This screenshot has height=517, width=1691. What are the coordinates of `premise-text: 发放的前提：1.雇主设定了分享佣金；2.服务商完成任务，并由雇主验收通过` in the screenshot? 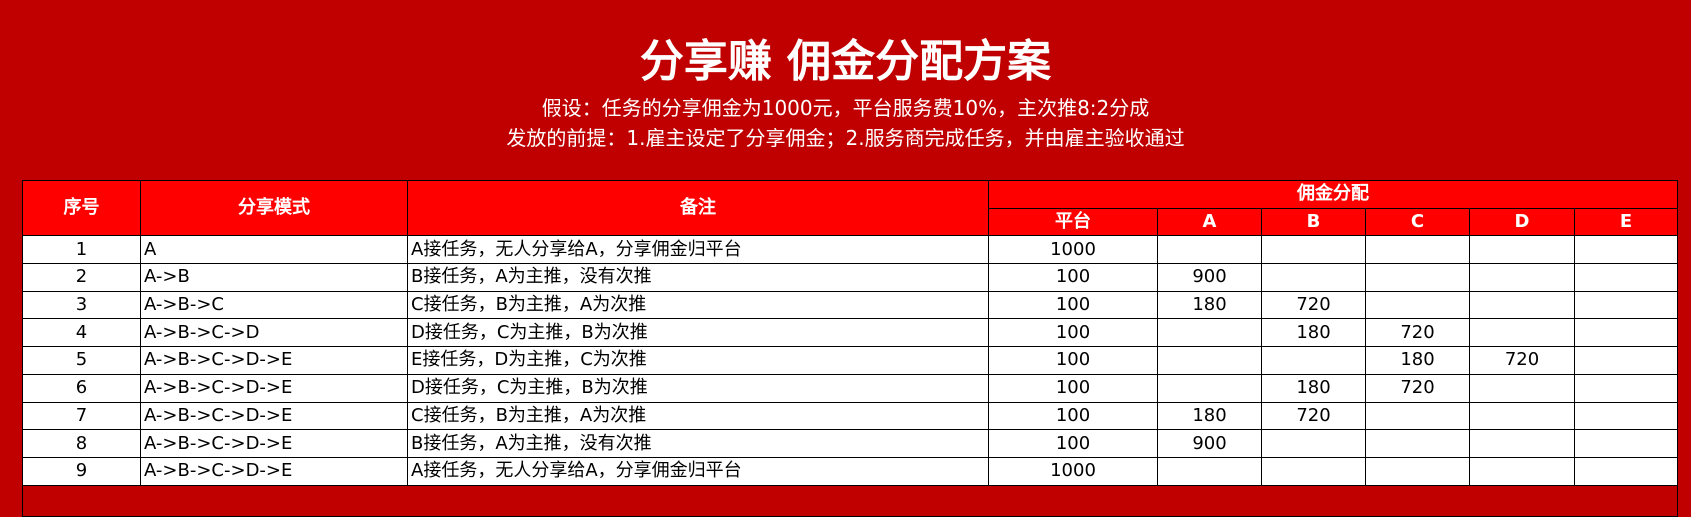 It's located at (845, 138).